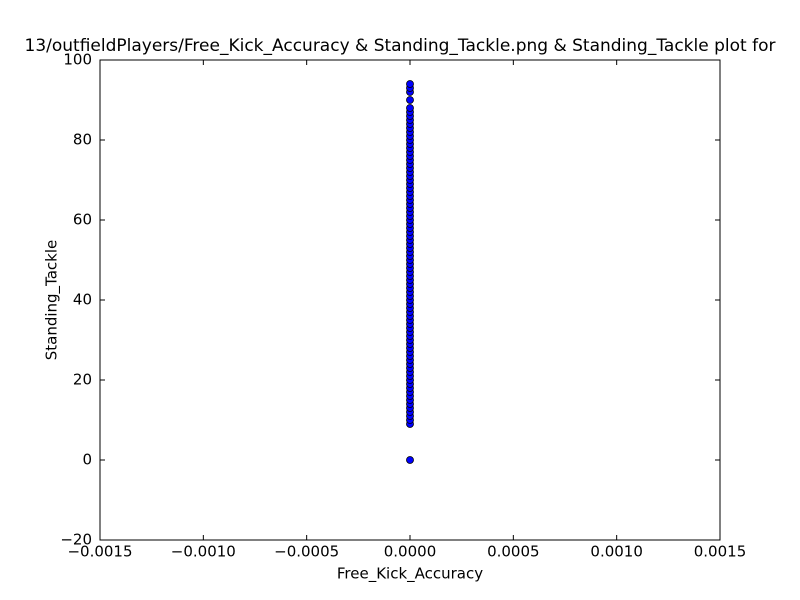  Describe the element at coordinates (203, 552) in the screenshot. I see `x-tick-label: −0.0010` at that location.